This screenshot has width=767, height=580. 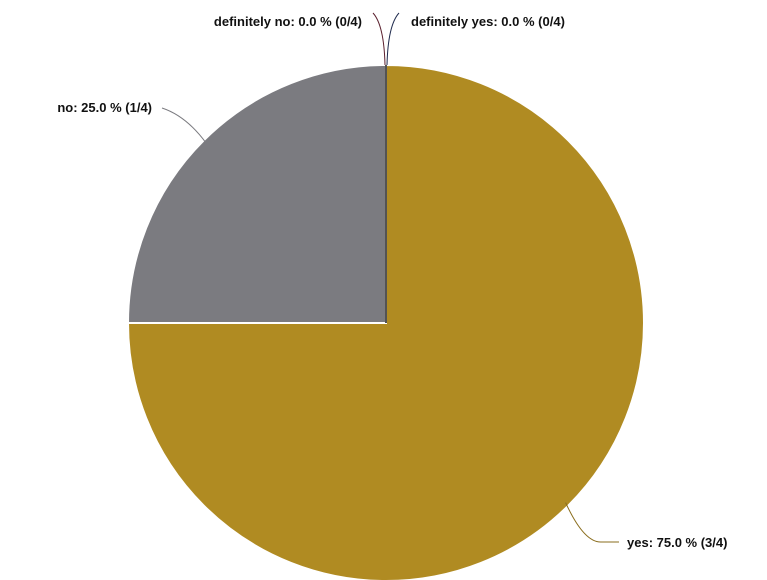 What do you see at coordinates (488, 21) in the screenshot?
I see `slice-label-definitely-yes: definitely yes: 0.0 % (0/4)` at bounding box center [488, 21].